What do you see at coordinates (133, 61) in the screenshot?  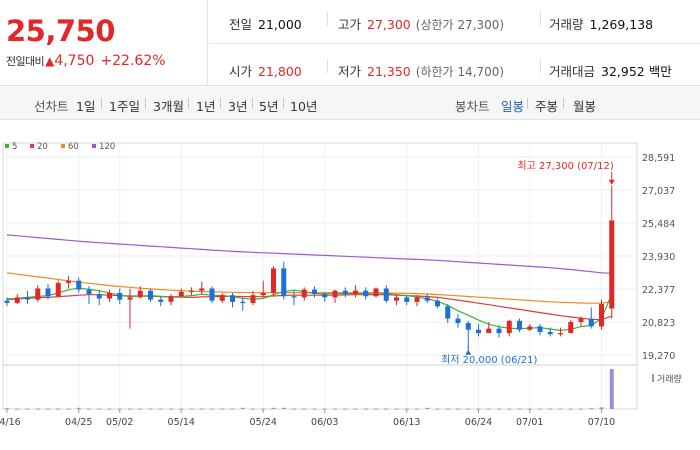 I see `change-percent: +22.62%` at bounding box center [133, 61].